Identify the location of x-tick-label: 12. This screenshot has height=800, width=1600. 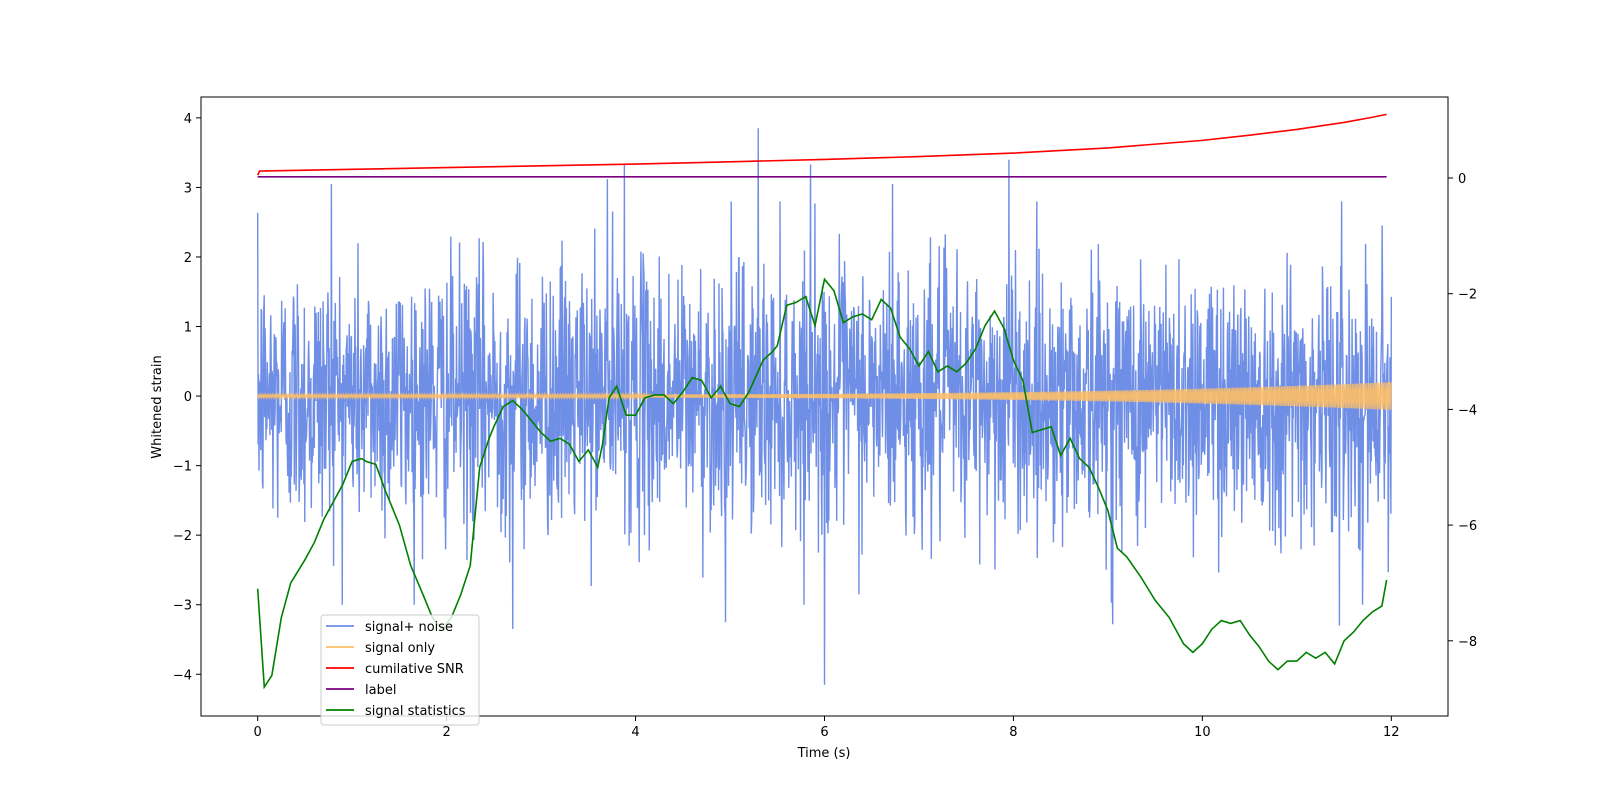
(1391, 732).